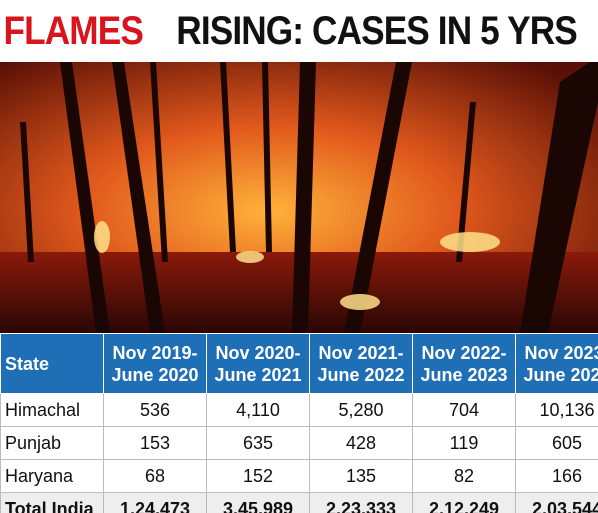 Image resolution: width=598 pixels, height=513 pixels. What do you see at coordinates (361, 363) in the screenshot?
I see `column-header: Nov 2021- June 2022` at bounding box center [361, 363].